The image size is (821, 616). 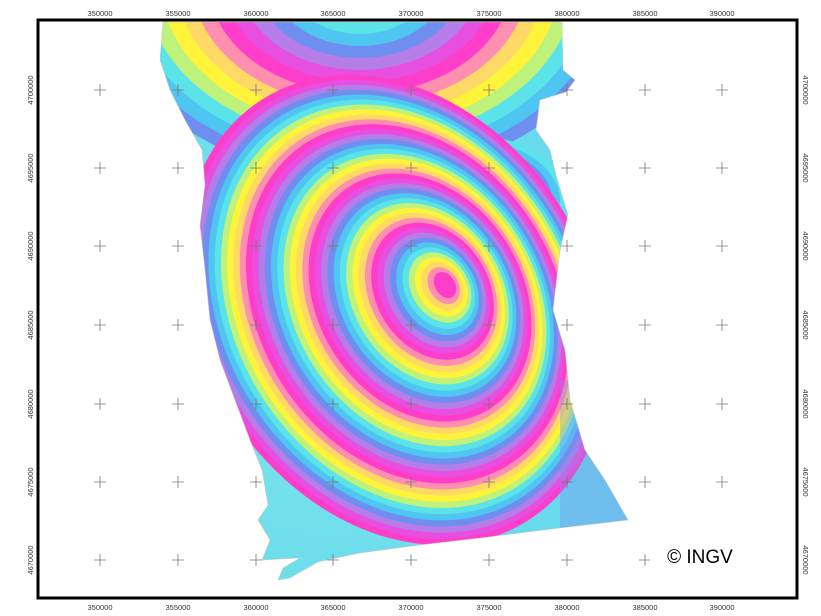 I want to click on x-tick-bottom: 355000, so click(x=177, y=607).